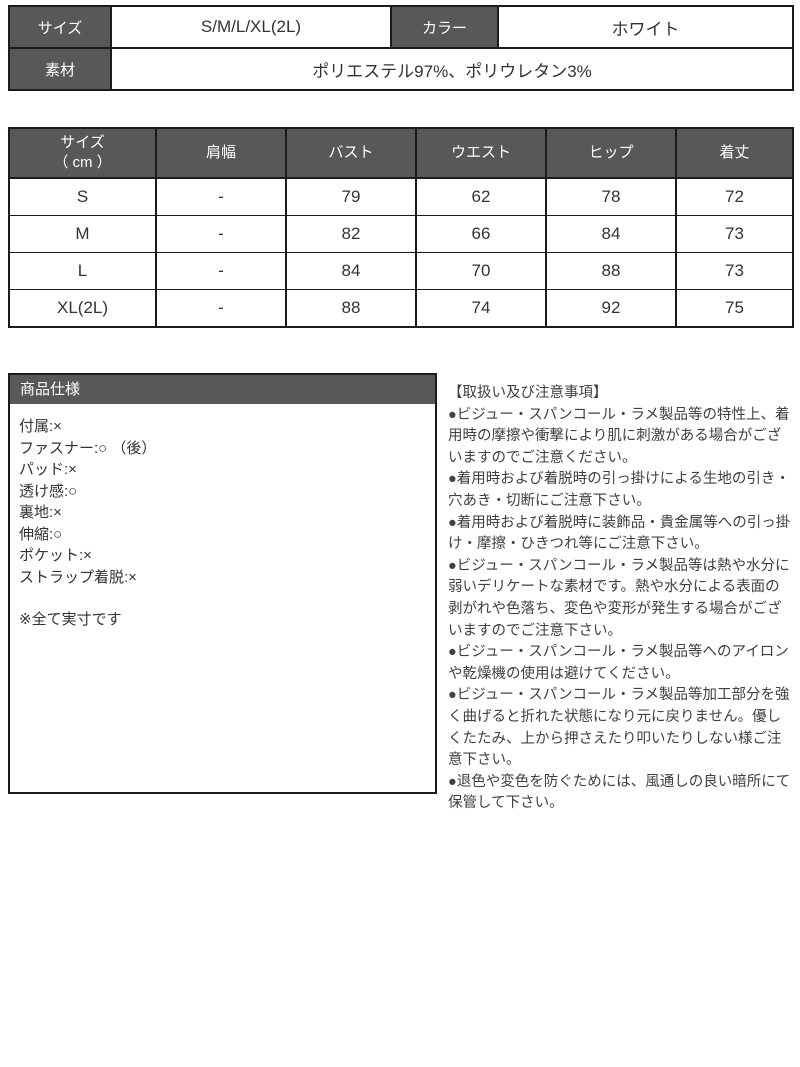  I want to click on size-name-cell: XL(2L), so click(82, 308).